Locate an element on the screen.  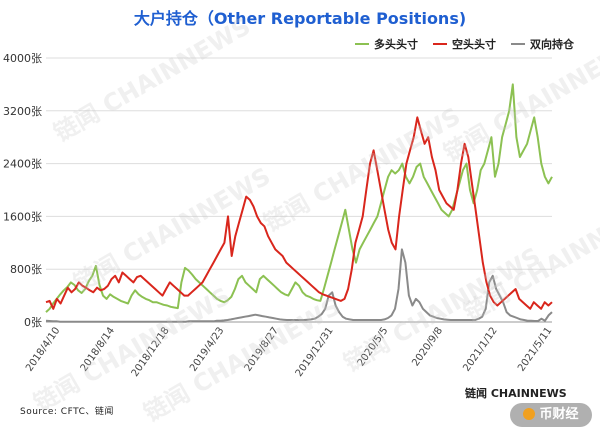
legend-label-short: 空头头寸 is located at coordinates (474, 44).